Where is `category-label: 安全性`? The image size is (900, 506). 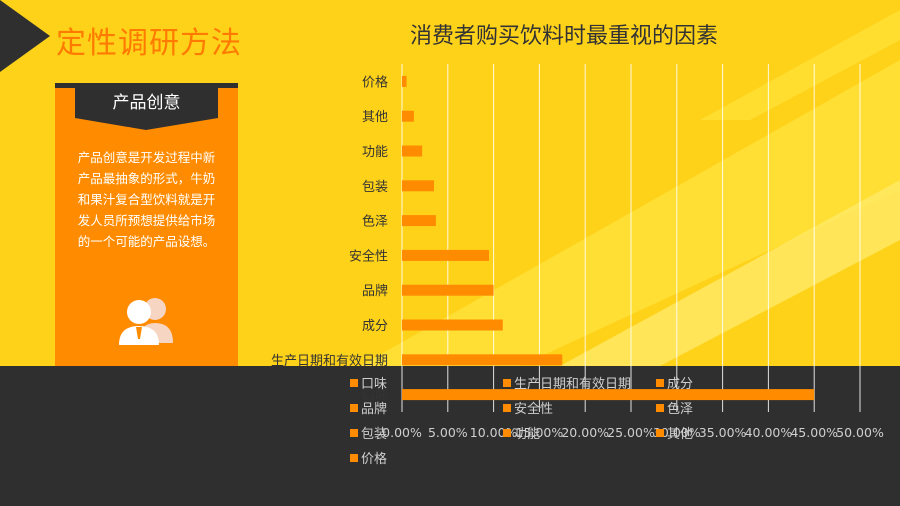 category-label: 安全性 is located at coordinates (368, 256).